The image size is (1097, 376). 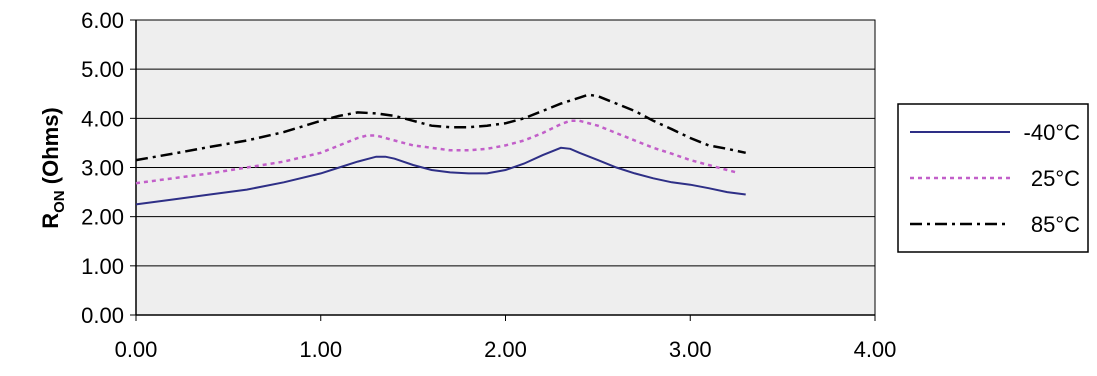 I want to click on y-tick-label: 1.00, so click(x=102, y=266).